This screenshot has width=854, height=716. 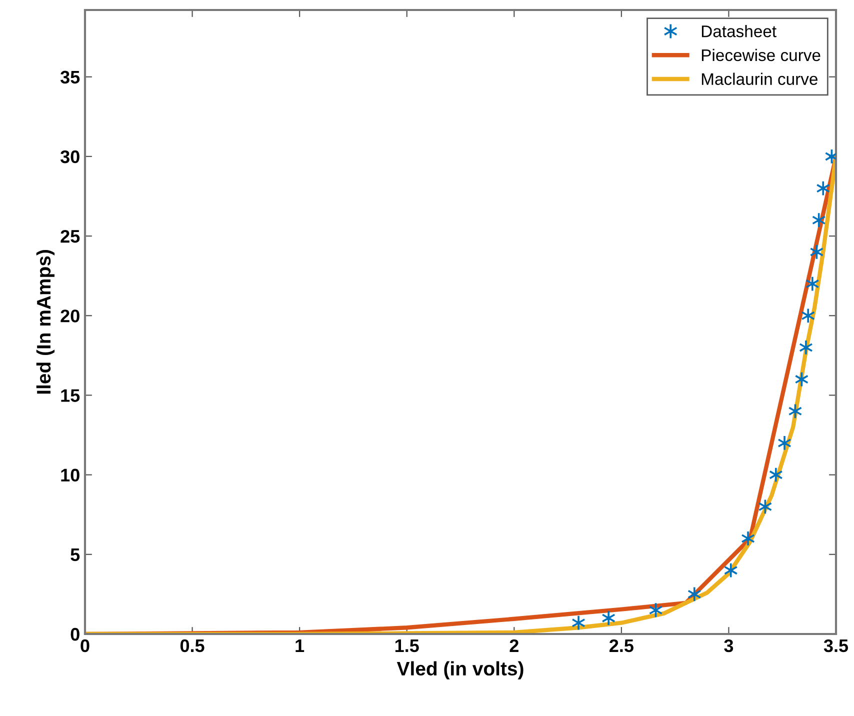 I want to click on y-tick-label: 10, so click(x=70, y=475).